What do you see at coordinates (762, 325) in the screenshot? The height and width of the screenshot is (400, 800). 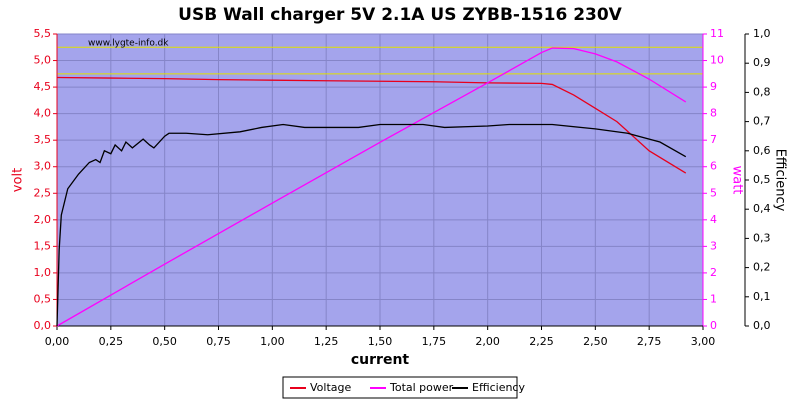 I see `y3-tick-label: 0,0` at bounding box center [762, 325].